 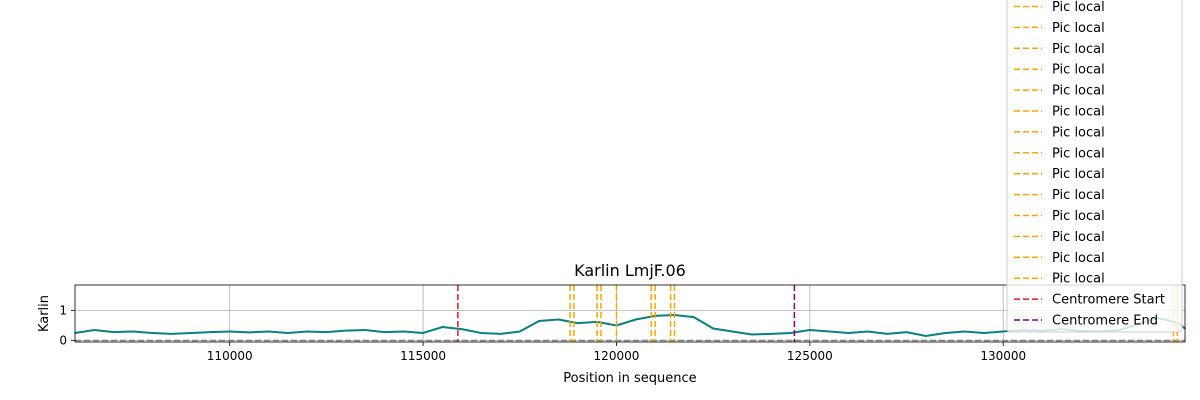 What do you see at coordinates (1003, 356) in the screenshot?
I see `x-tick-label: 130000` at bounding box center [1003, 356].